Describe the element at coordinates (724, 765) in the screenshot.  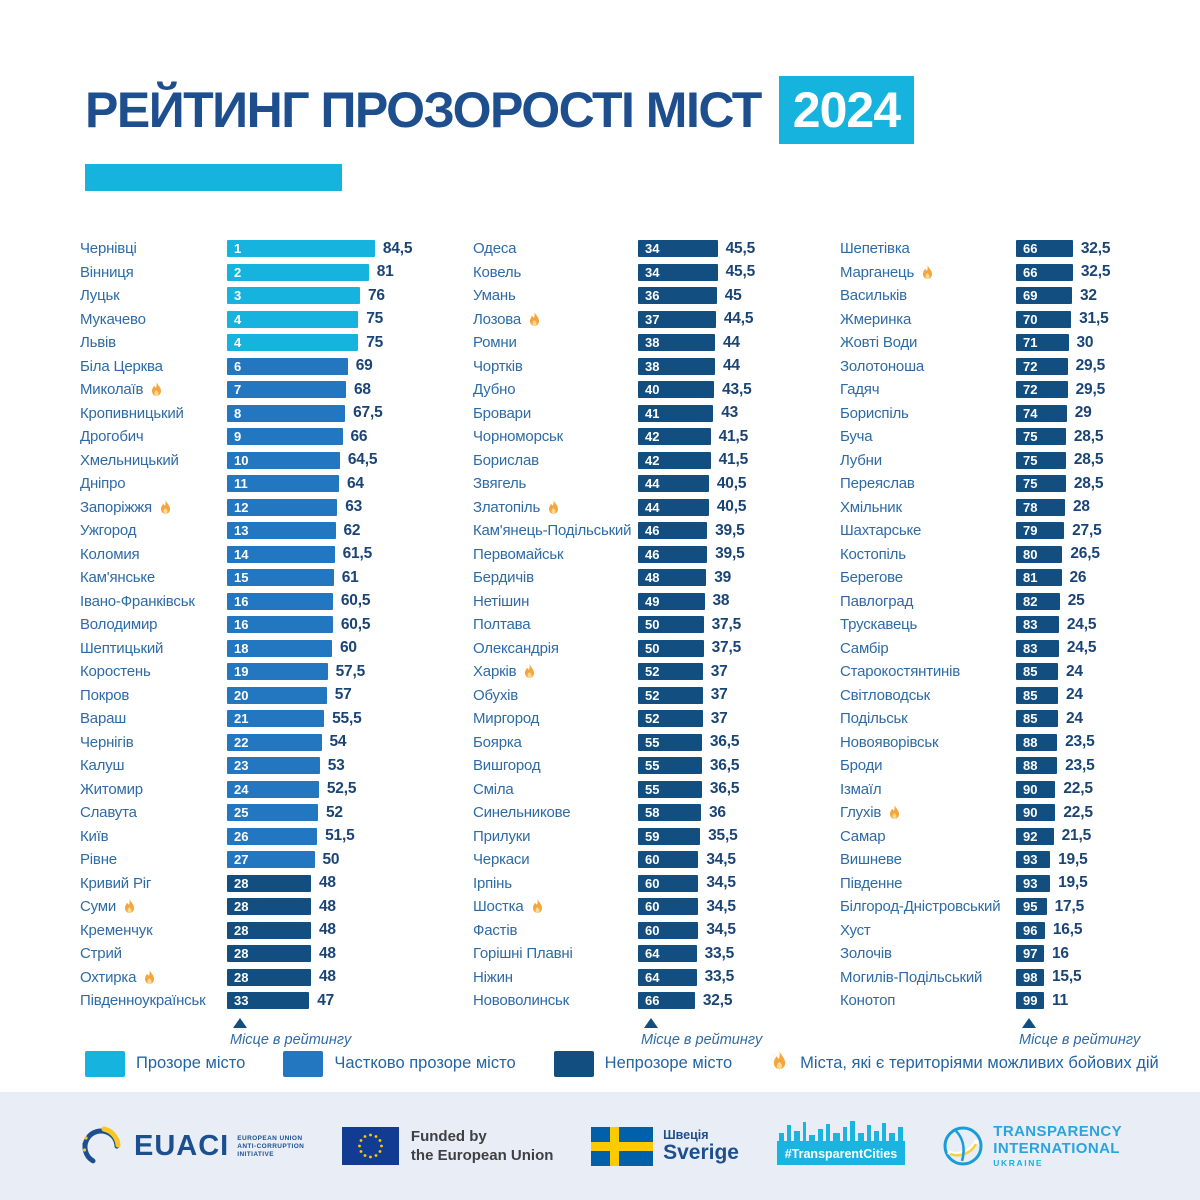
I see `score-value: 36,5` at that location.